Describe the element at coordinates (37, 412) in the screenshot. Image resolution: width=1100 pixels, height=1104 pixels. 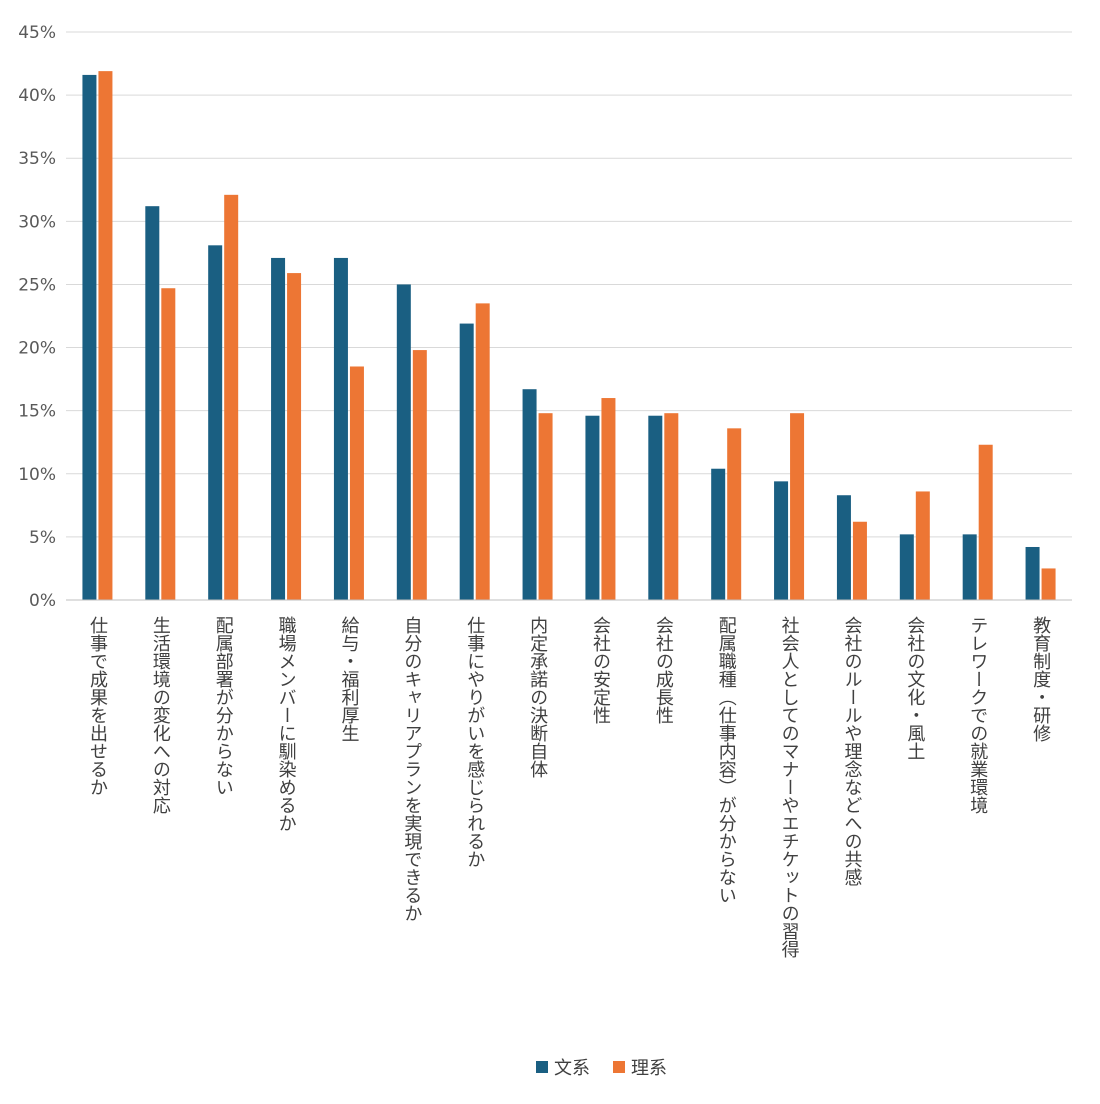
I see `y-tick-label: 15%` at that location.